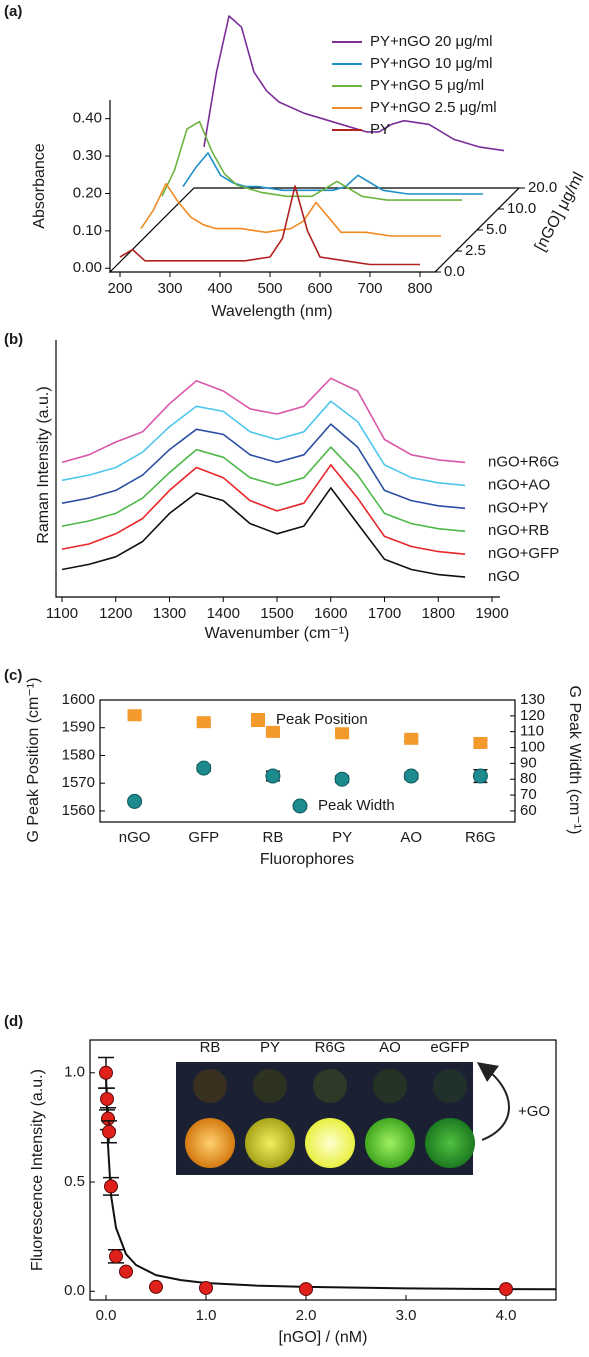 The image size is (589, 1357). What do you see at coordinates (13, 1021) in the screenshot?
I see `axis-title: (d)` at bounding box center [13, 1021].